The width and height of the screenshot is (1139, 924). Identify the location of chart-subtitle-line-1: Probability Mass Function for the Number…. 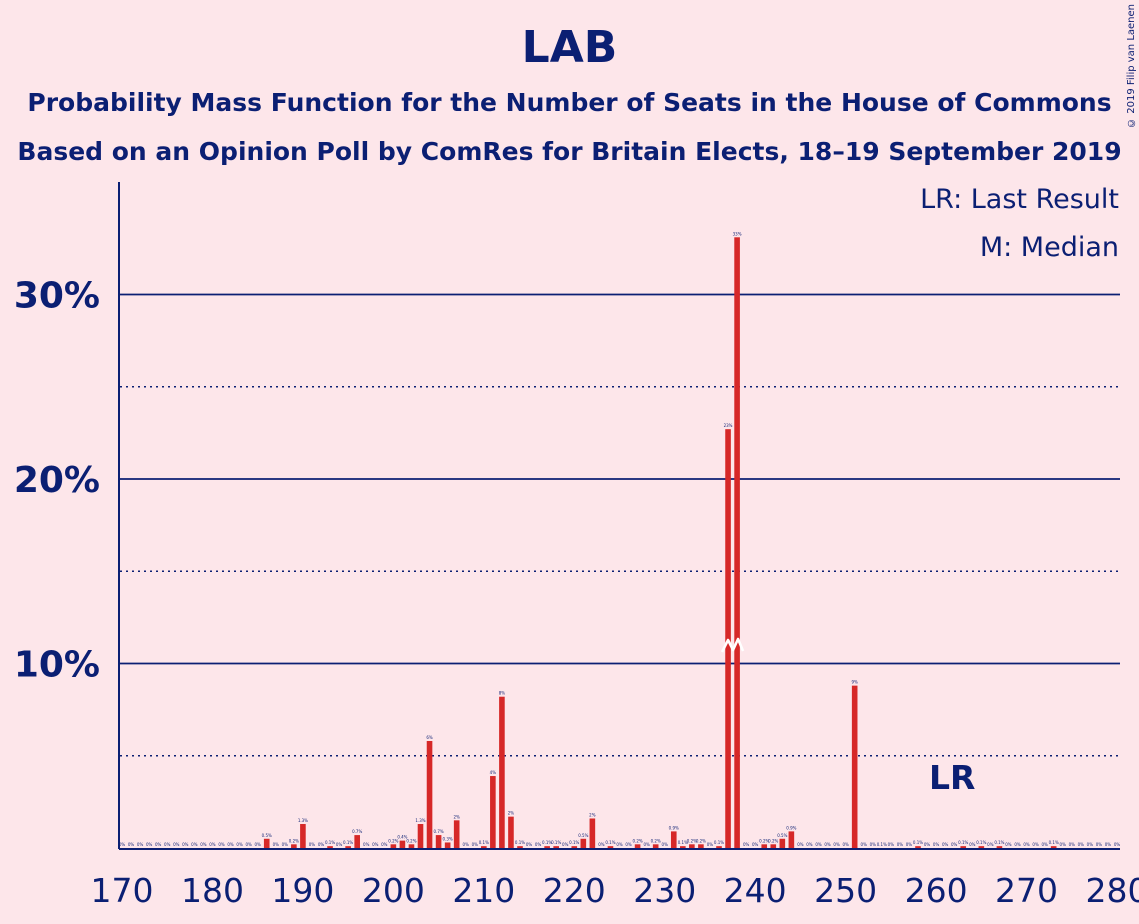
(569, 102).